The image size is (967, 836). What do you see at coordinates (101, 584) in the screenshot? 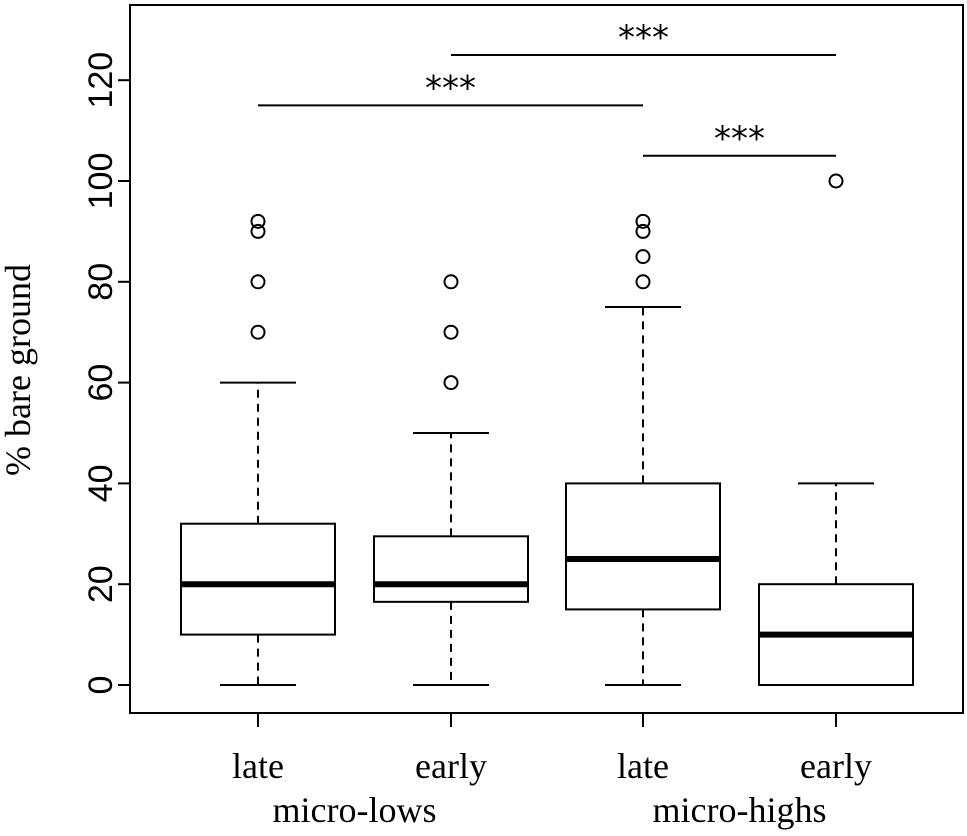
I see `y-tick-label: 20` at bounding box center [101, 584].